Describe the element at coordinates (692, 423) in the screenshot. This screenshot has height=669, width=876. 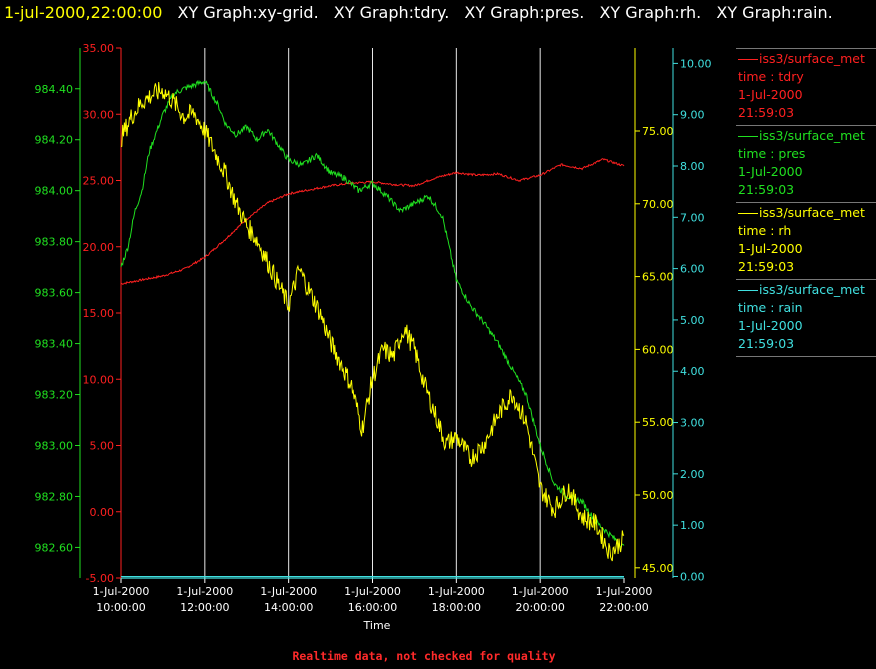
I see `rain-tick-label: 3.00` at that location.